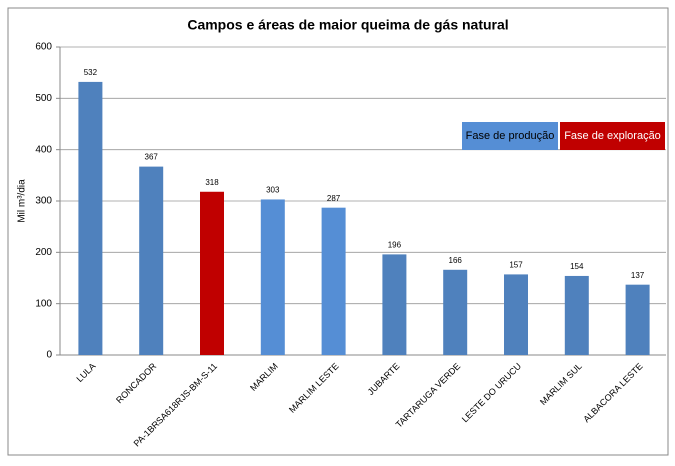 Image resolution: width=675 pixels, height=466 pixels. I want to click on value-label: 318, so click(212, 182).